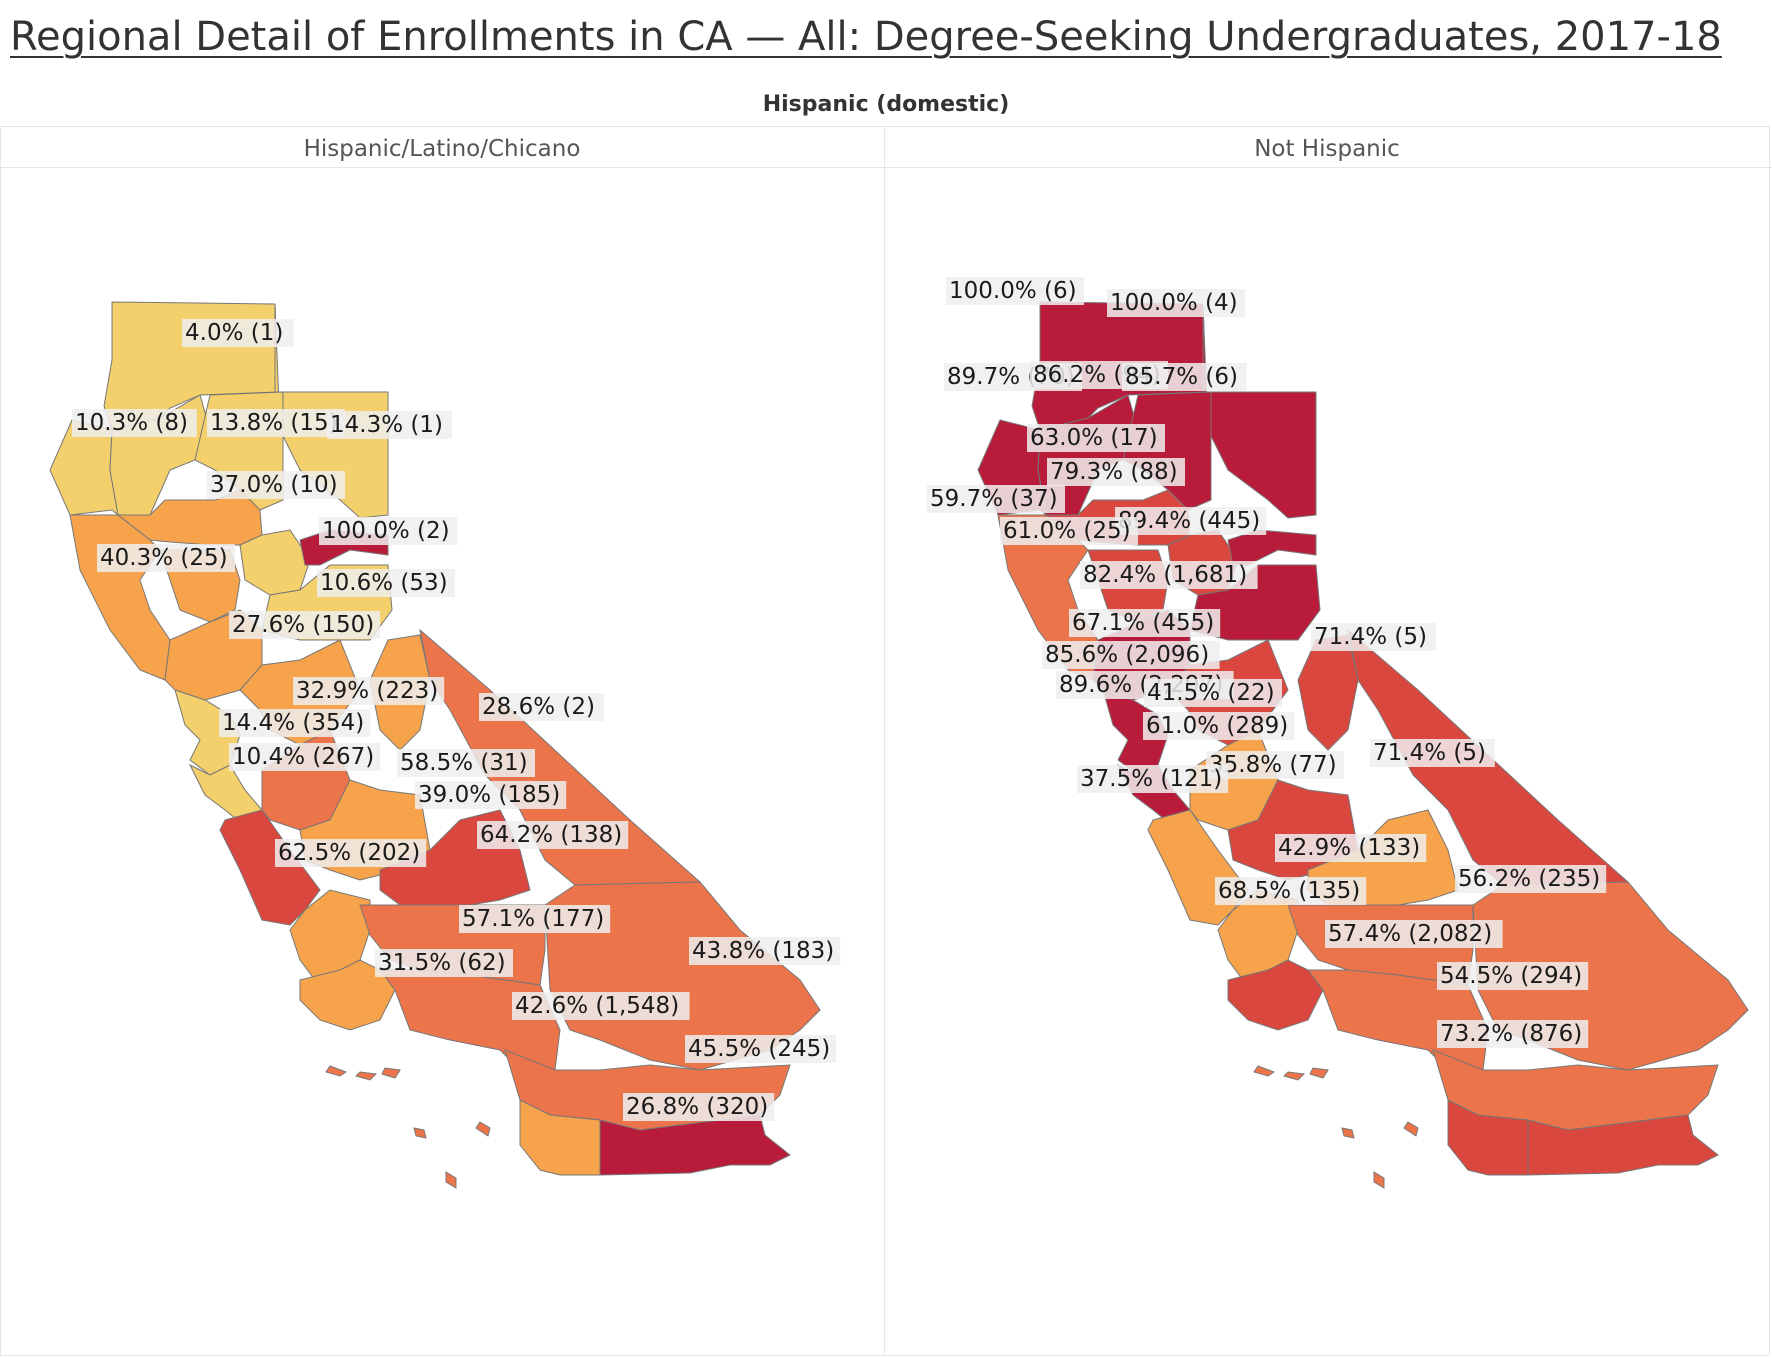 The width and height of the screenshot is (1772, 1358). I want to click on region-label: 39.0% (185), so click(489, 795).